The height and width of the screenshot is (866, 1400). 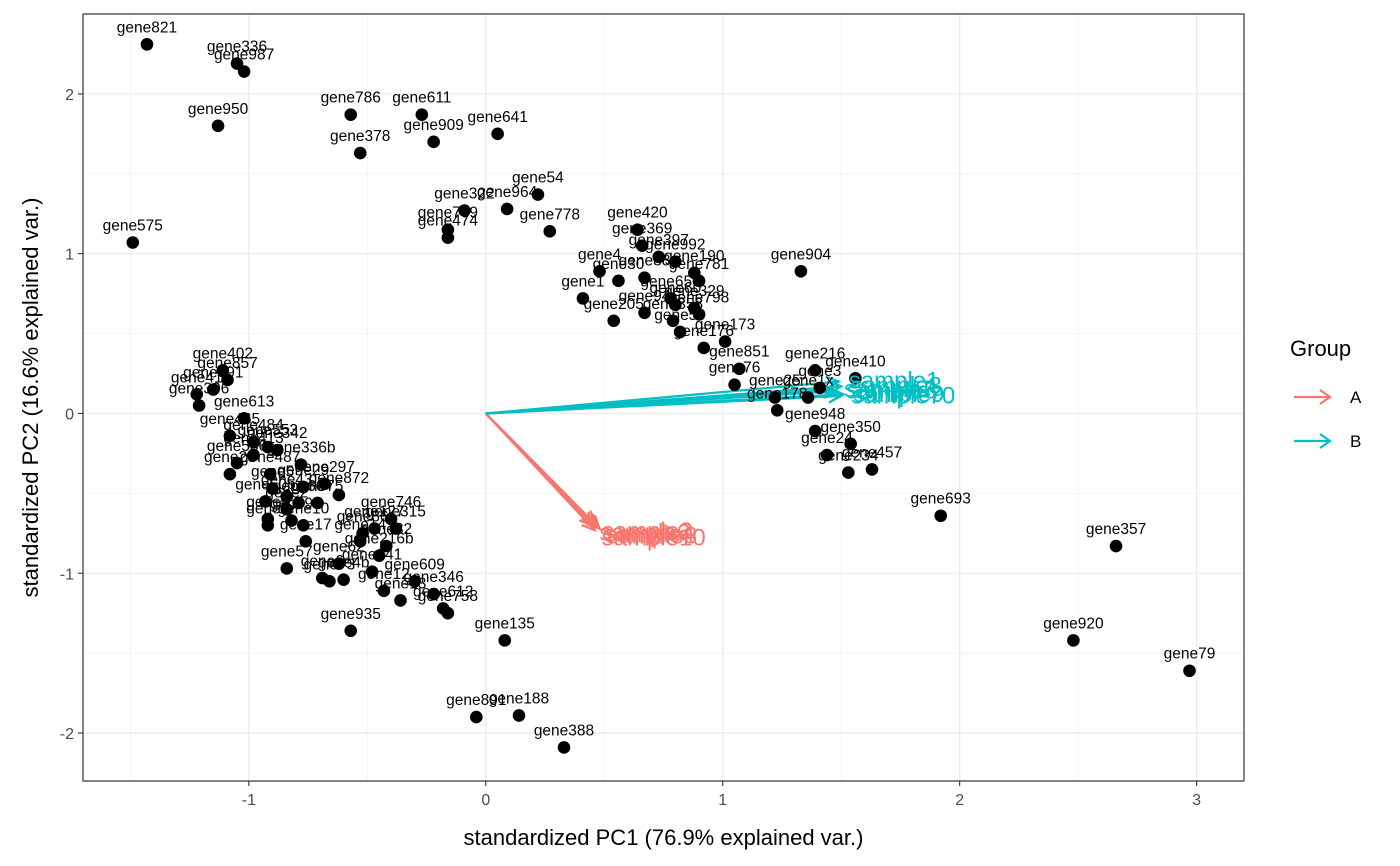 I want to click on point-label: gene693, so click(x=941, y=499).